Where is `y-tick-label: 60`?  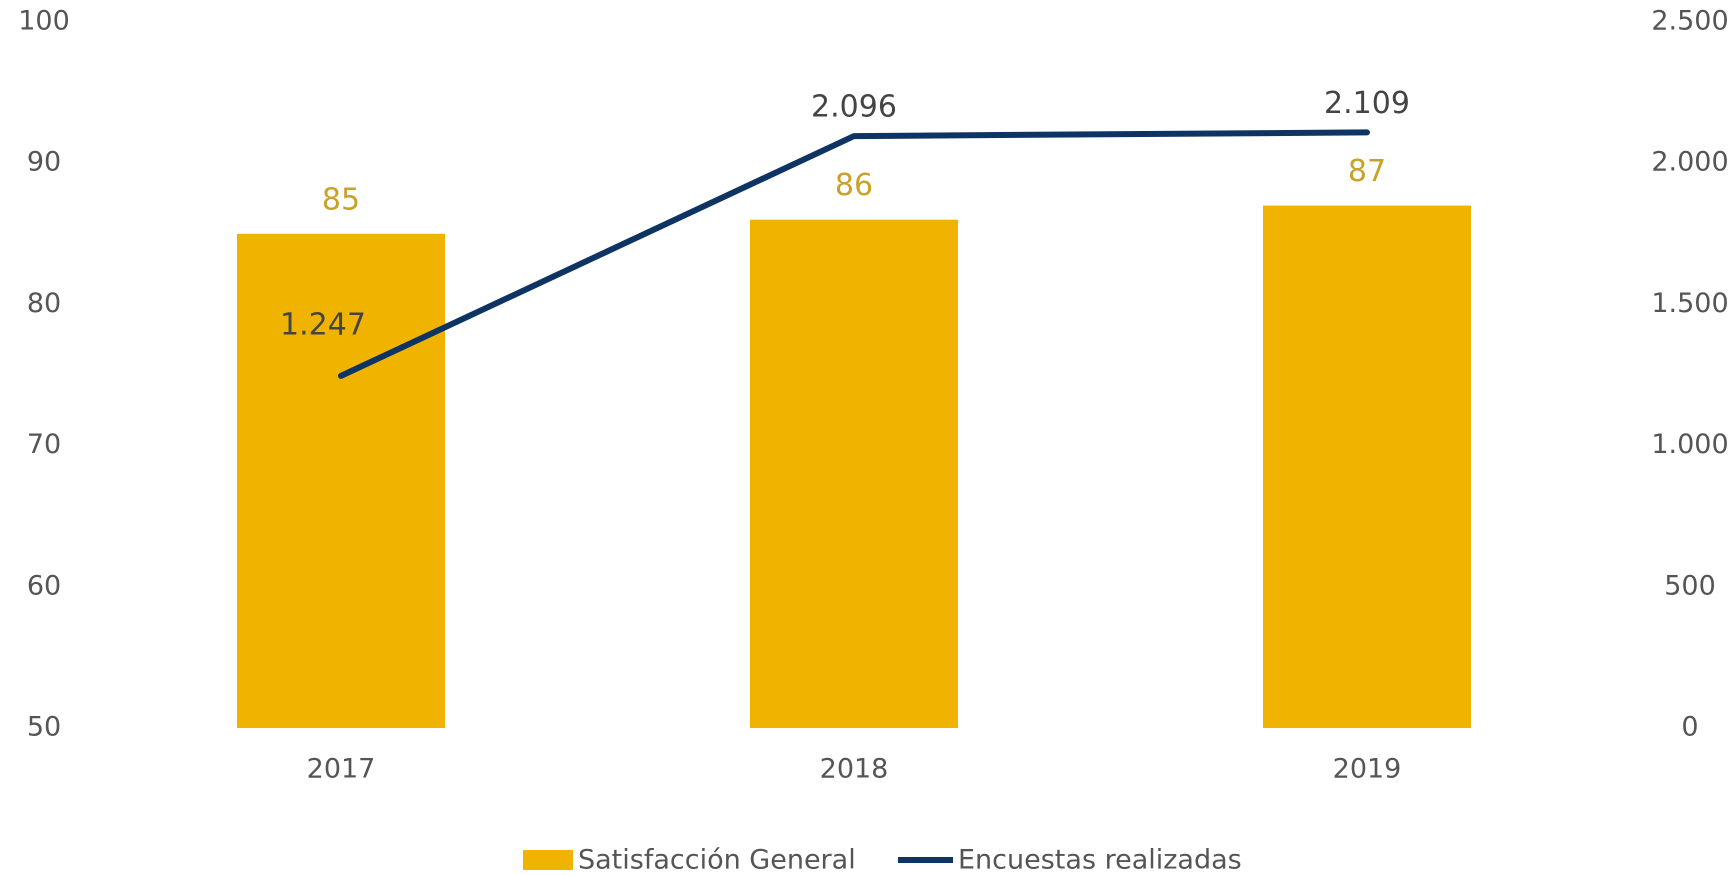
y-tick-label: 60 is located at coordinates (44, 585).